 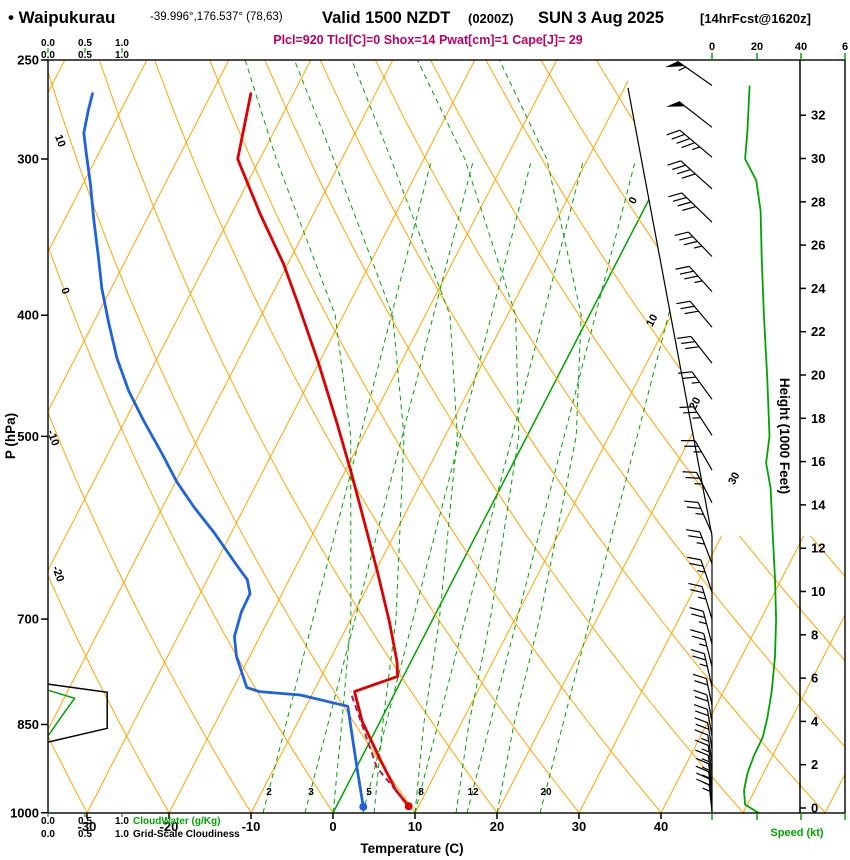 I want to click on cloudwater-scale-label: 1.0, so click(x=122, y=821).